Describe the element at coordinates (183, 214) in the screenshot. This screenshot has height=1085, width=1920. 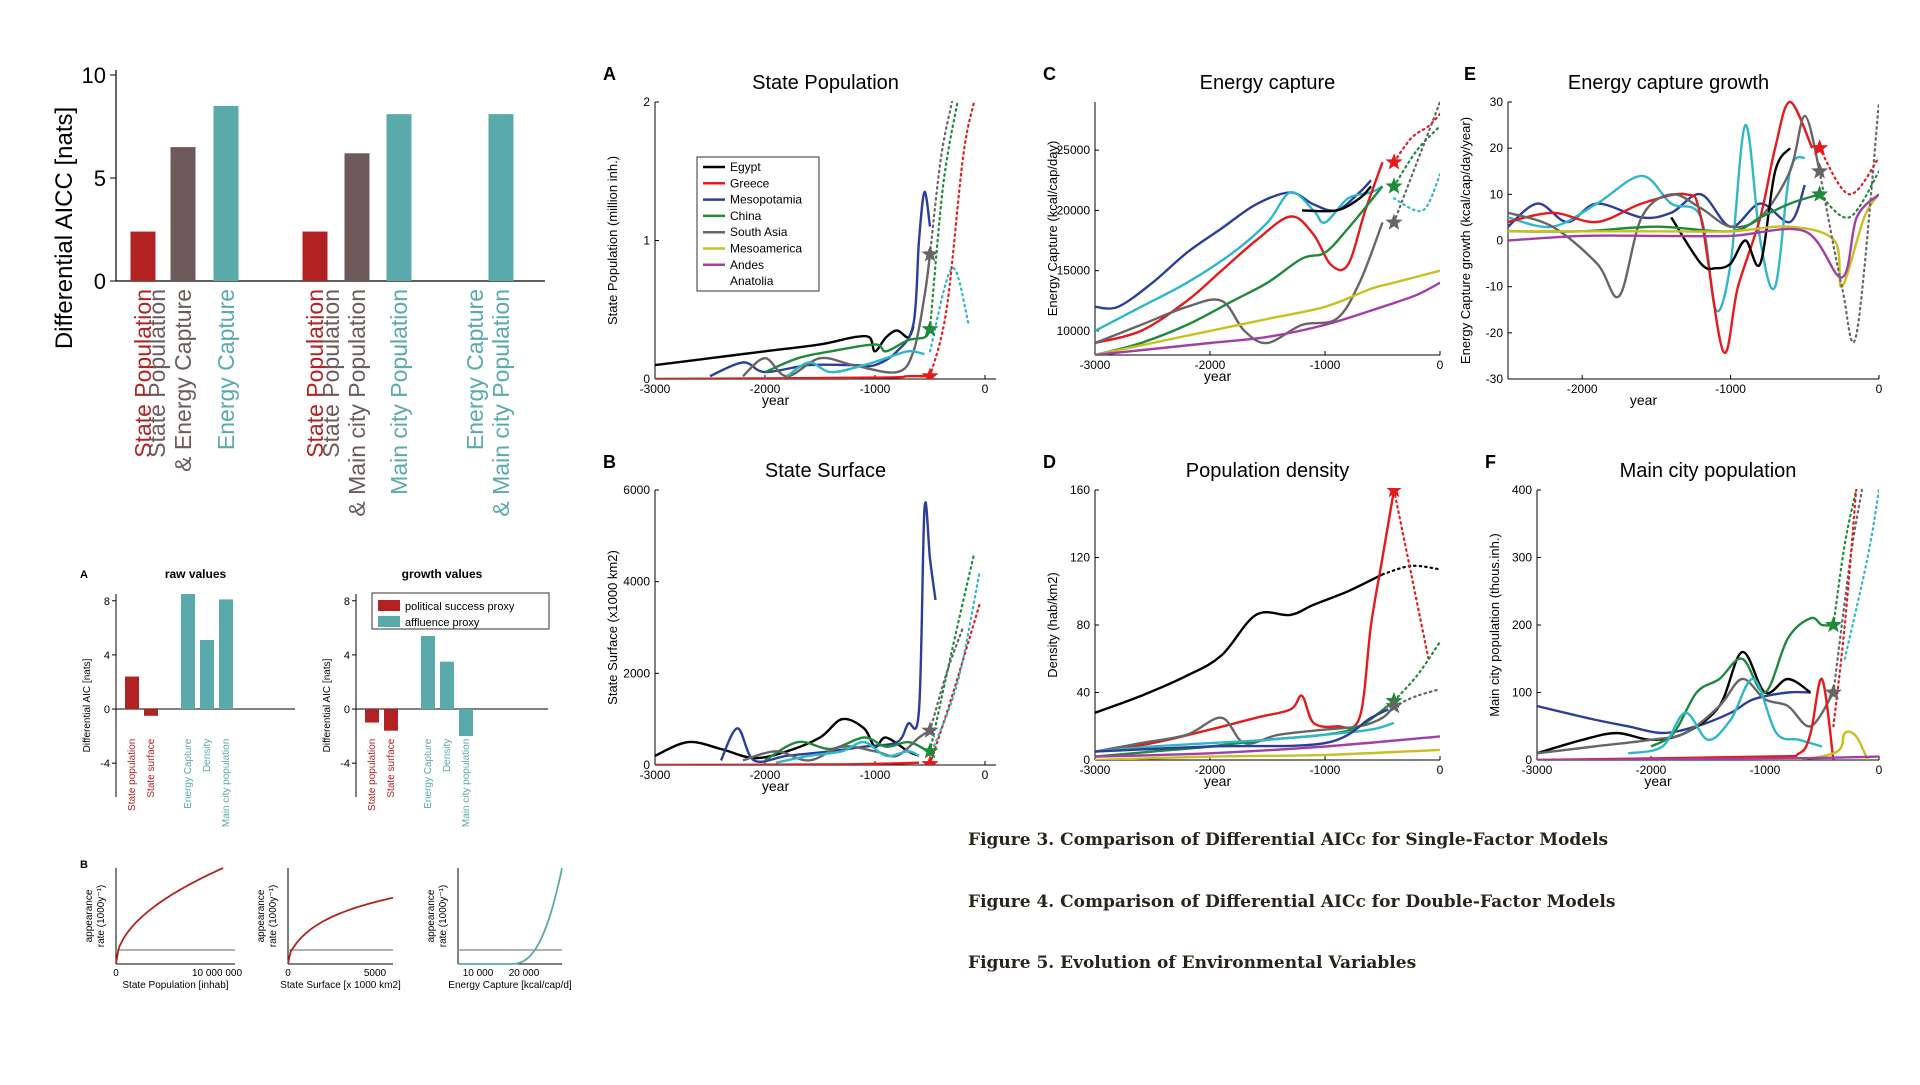
I see `bar-state-population-energy-capture` at that location.